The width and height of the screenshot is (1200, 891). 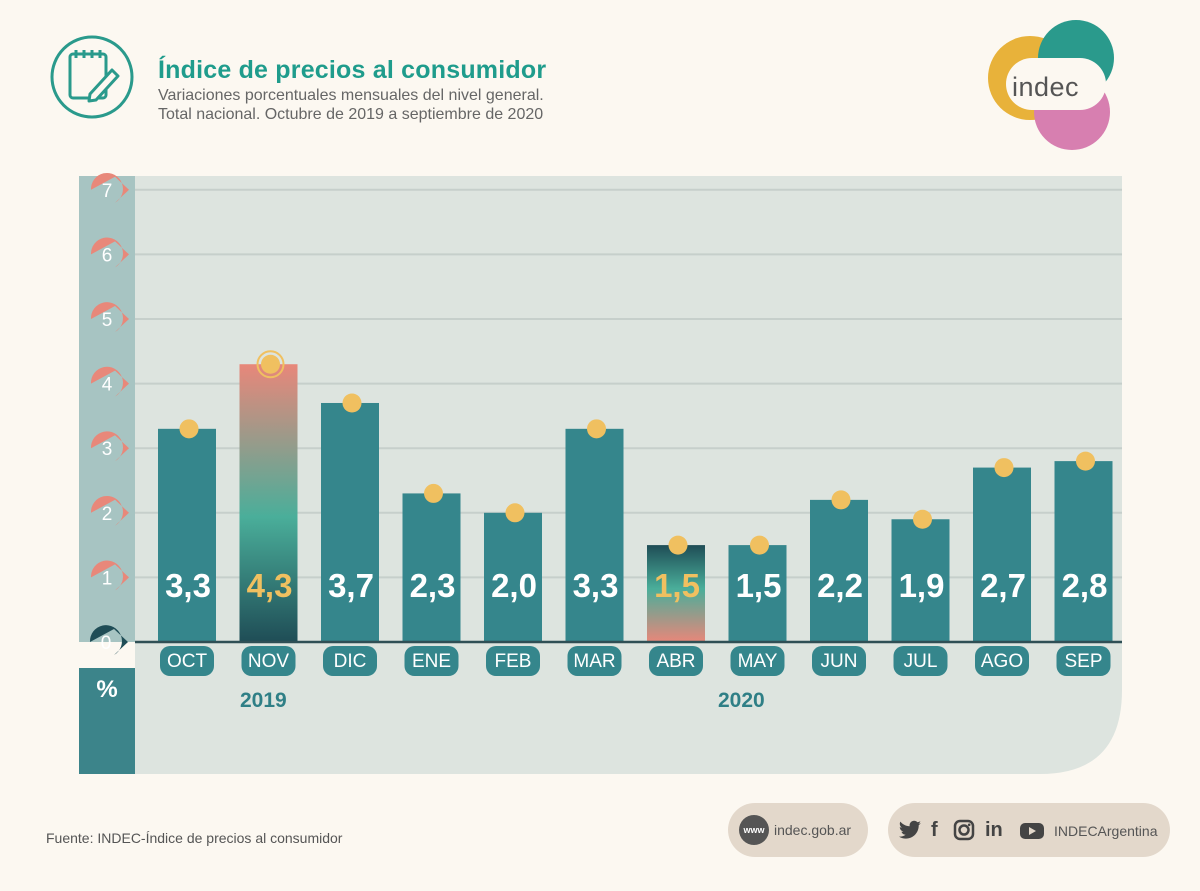 What do you see at coordinates (106, 643) in the screenshot?
I see `y-tick-label: 0` at bounding box center [106, 643].